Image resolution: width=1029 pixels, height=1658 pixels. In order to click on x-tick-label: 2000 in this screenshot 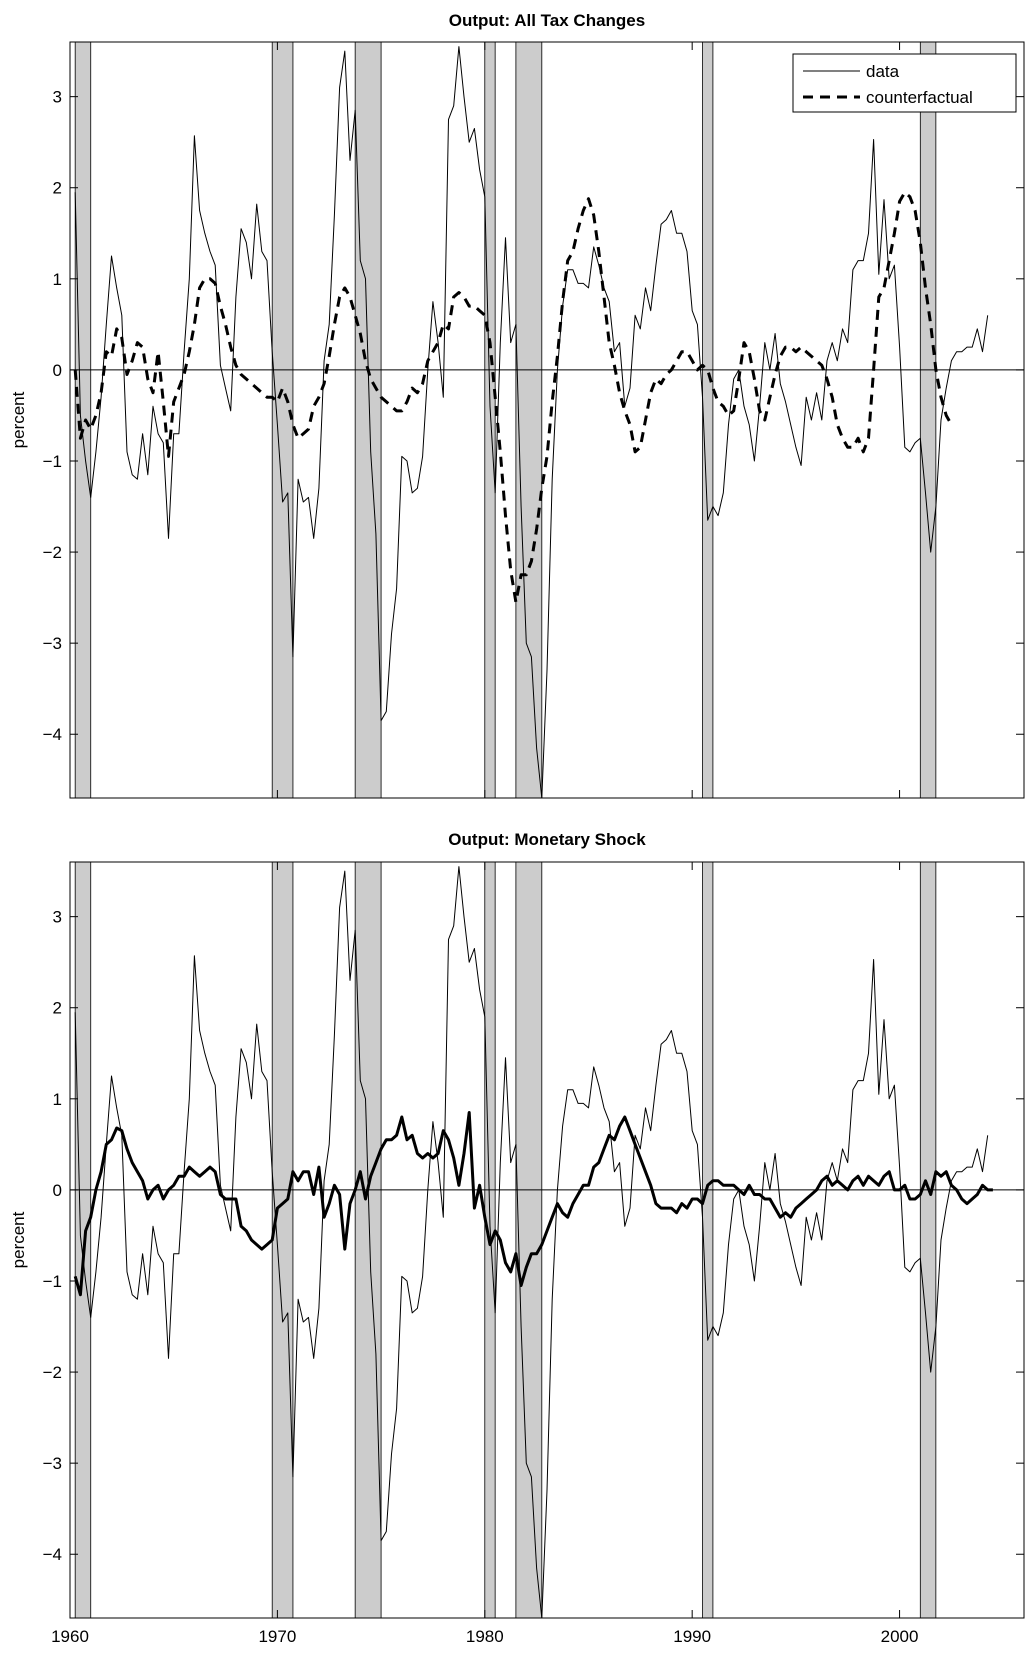, I will do `click(900, 1636)`.